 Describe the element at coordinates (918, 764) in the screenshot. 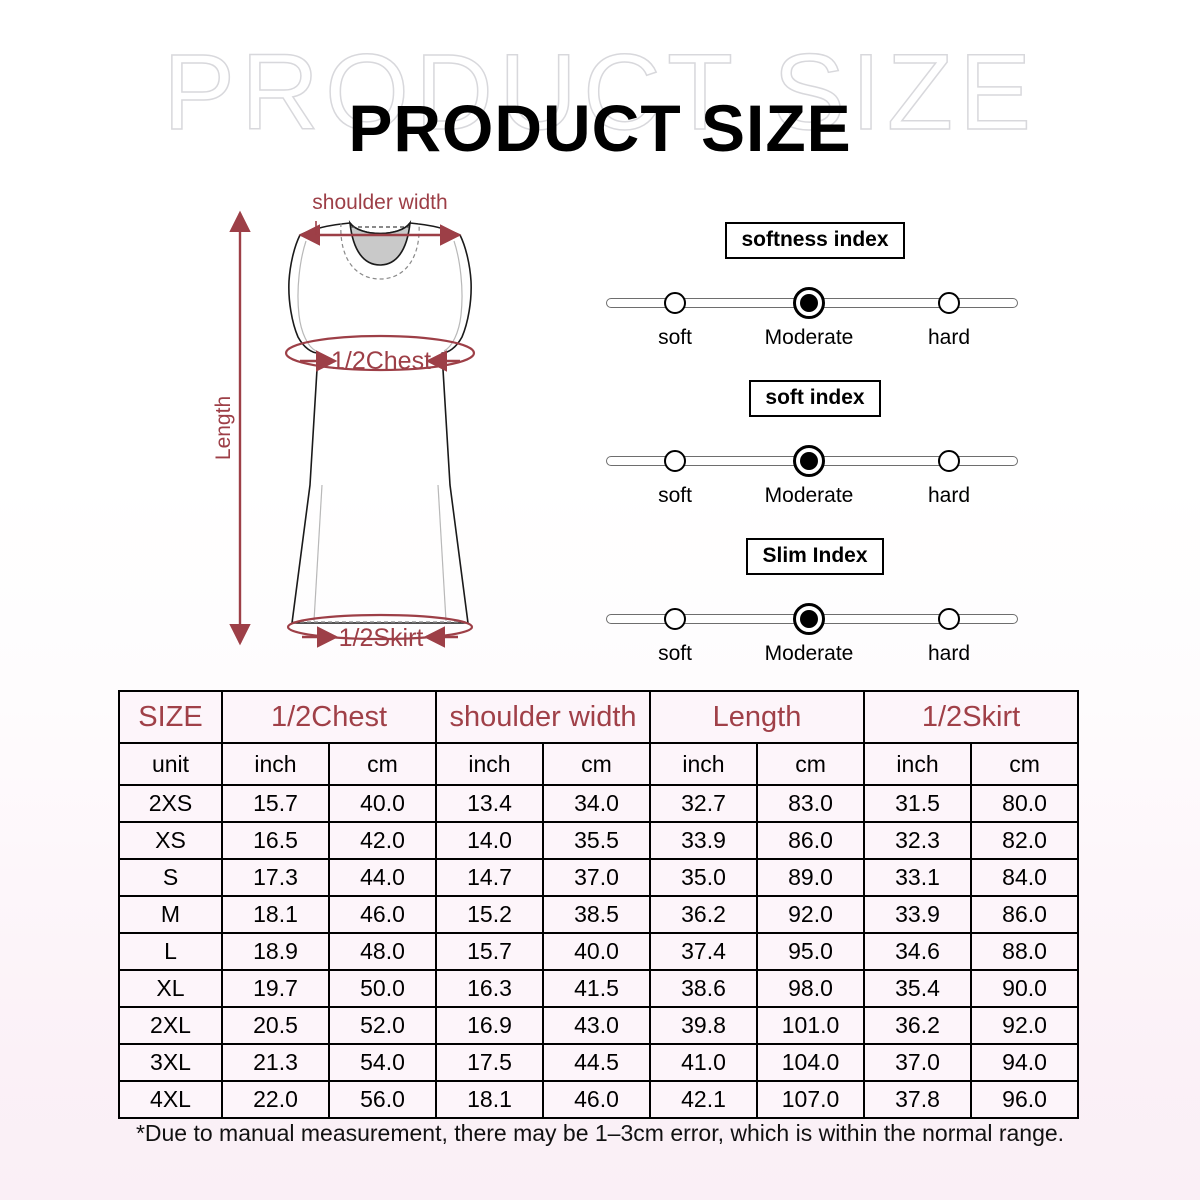

I see `table-unit-skirt-inch: inch` at that location.